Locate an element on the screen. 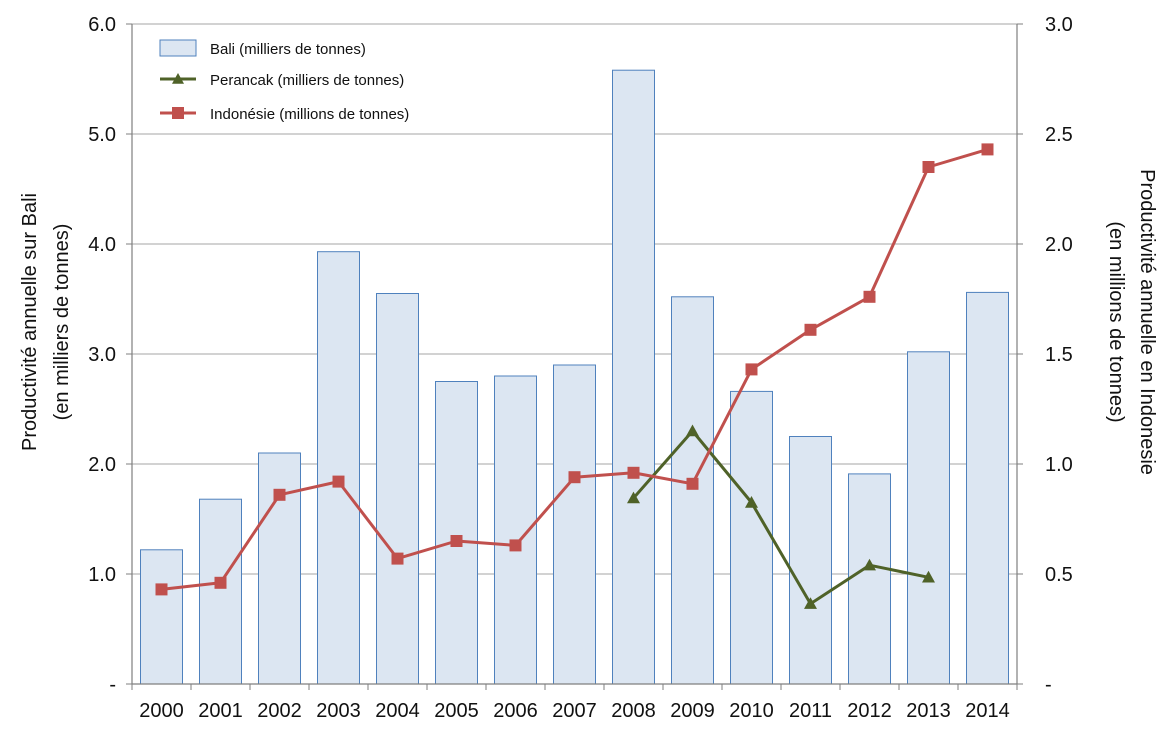 The image size is (1158, 731). x-tick-label: 2013 is located at coordinates (928, 711).